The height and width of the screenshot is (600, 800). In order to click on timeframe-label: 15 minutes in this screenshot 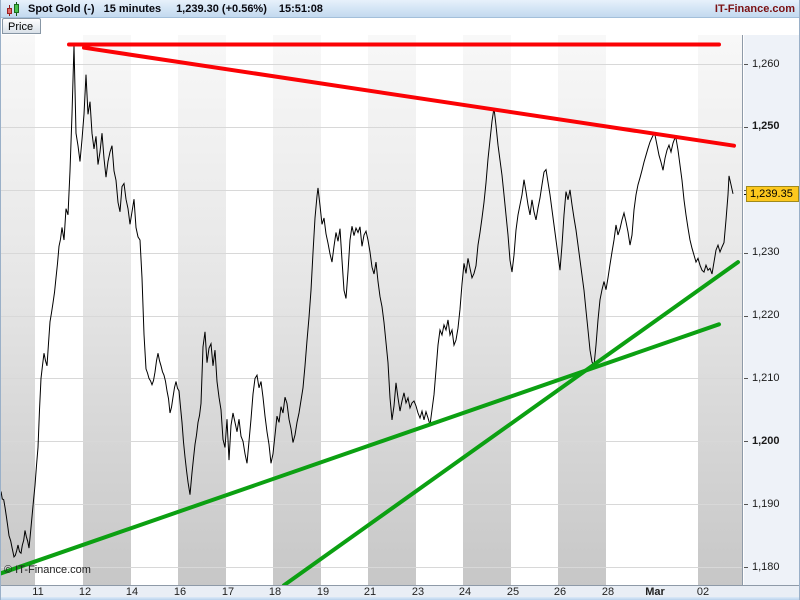, I will do `click(132, 8)`.